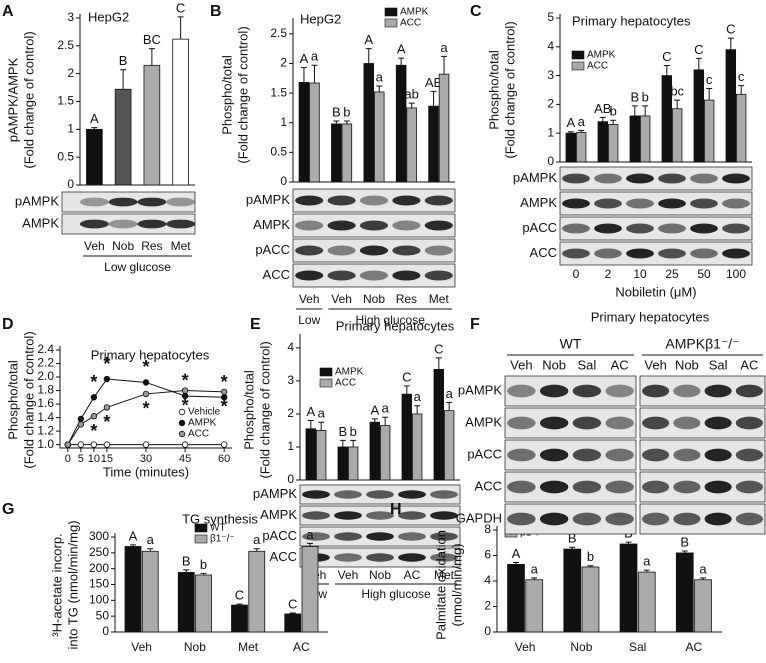  I want to click on legend-label: ACC, so click(198, 434).